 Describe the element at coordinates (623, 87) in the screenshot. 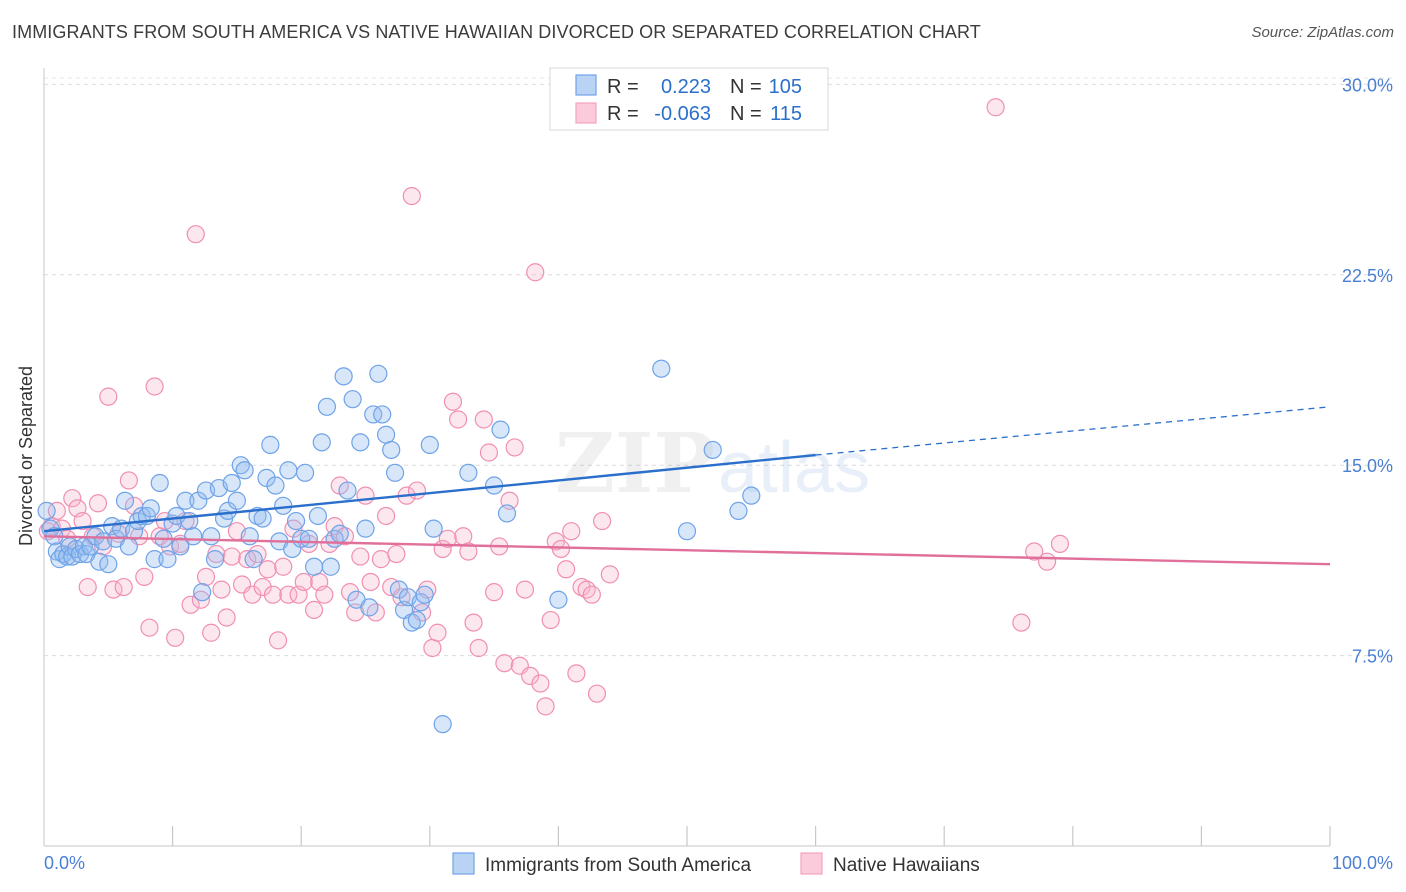

I see `legend-blue-r-label: R =` at that location.